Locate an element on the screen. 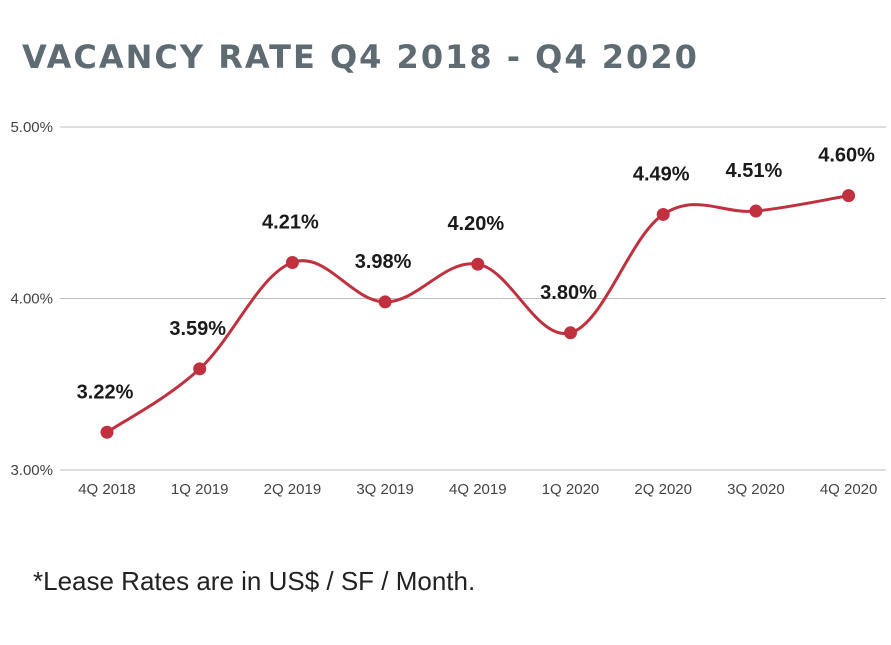 The width and height of the screenshot is (891, 645). x-tick-label: 2Q 2020 is located at coordinates (663, 489).